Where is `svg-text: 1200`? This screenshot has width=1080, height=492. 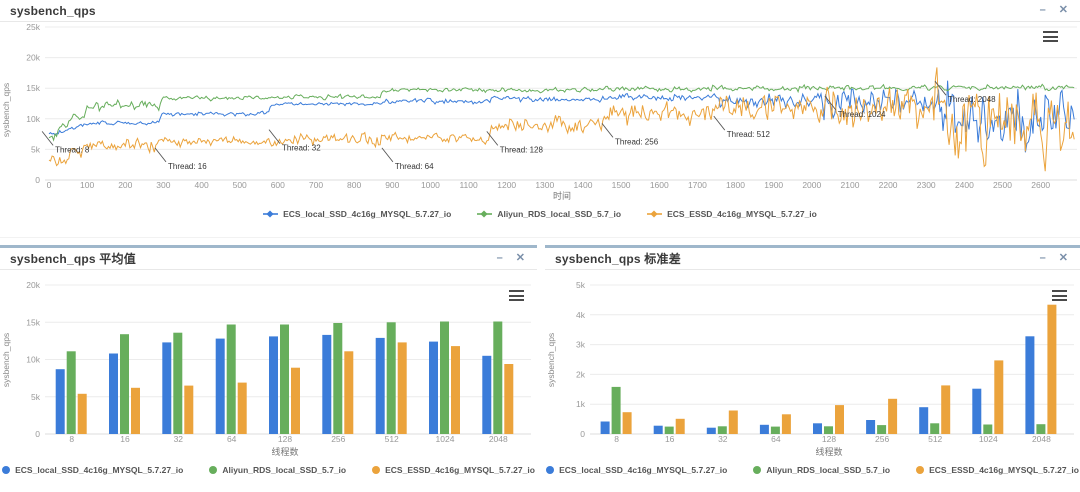
svg-text: 1200 is located at coordinates (506, 185).